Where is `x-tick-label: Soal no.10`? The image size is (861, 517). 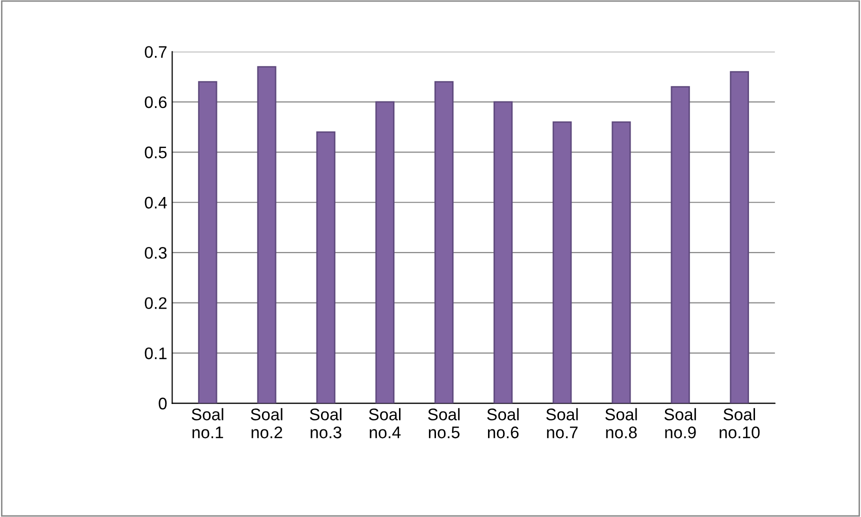
x-tick-label: Soal no.10 is located at coordinates (740, 423).